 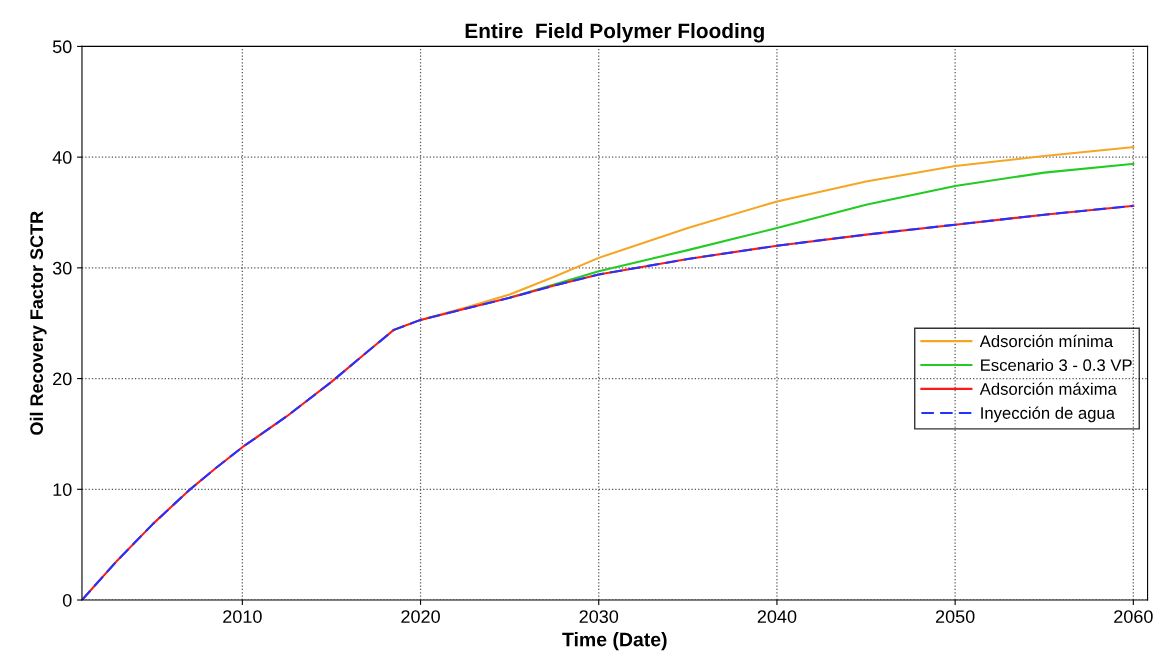 I want to click on x-tick-label: 2010, so click(x=242, y=616).